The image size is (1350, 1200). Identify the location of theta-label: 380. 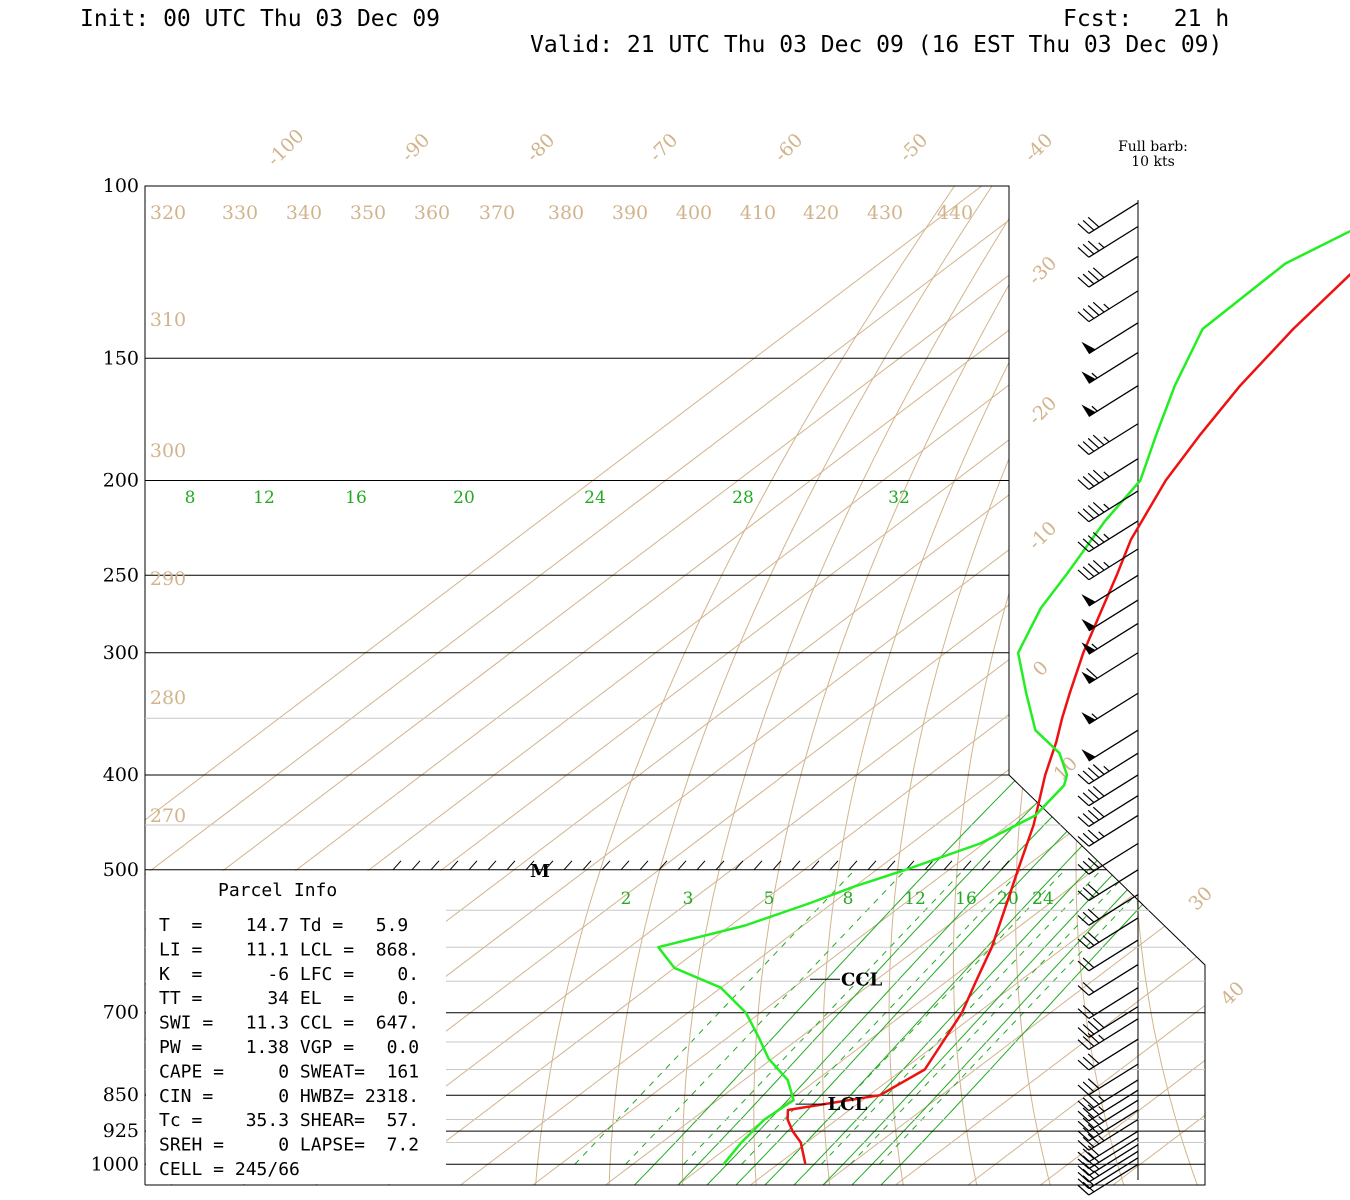
(566, 213).